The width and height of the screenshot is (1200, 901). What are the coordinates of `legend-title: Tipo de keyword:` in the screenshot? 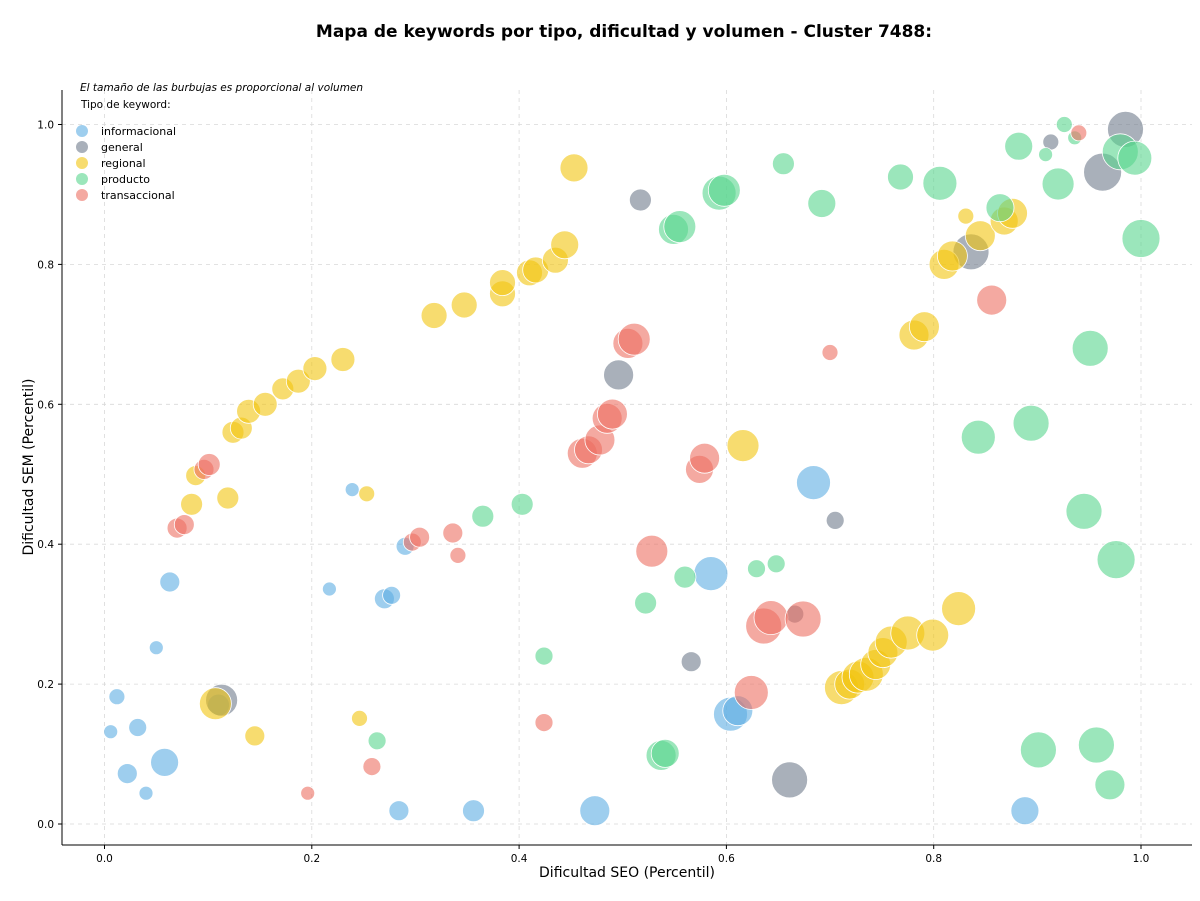 It's located at (125, 105).